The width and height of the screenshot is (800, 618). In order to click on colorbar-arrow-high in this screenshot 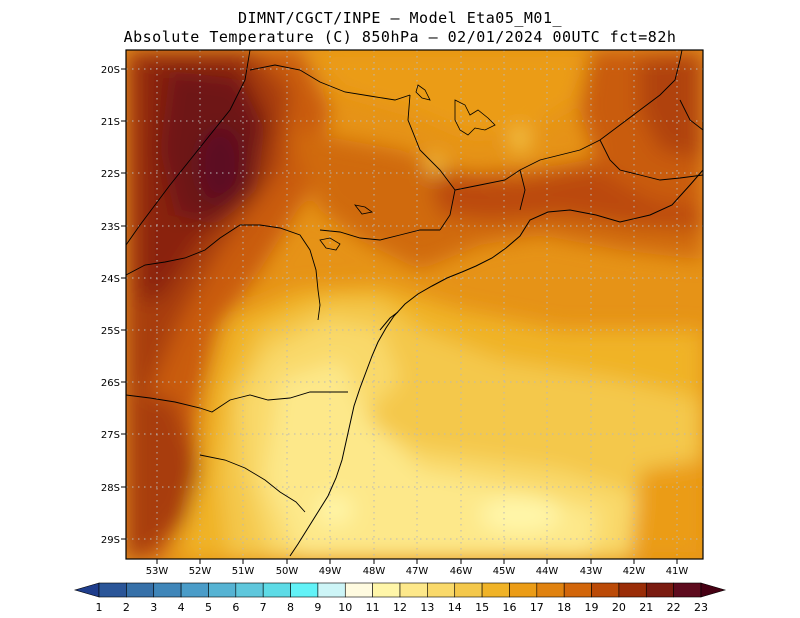, I will do `click(713, 590)`.